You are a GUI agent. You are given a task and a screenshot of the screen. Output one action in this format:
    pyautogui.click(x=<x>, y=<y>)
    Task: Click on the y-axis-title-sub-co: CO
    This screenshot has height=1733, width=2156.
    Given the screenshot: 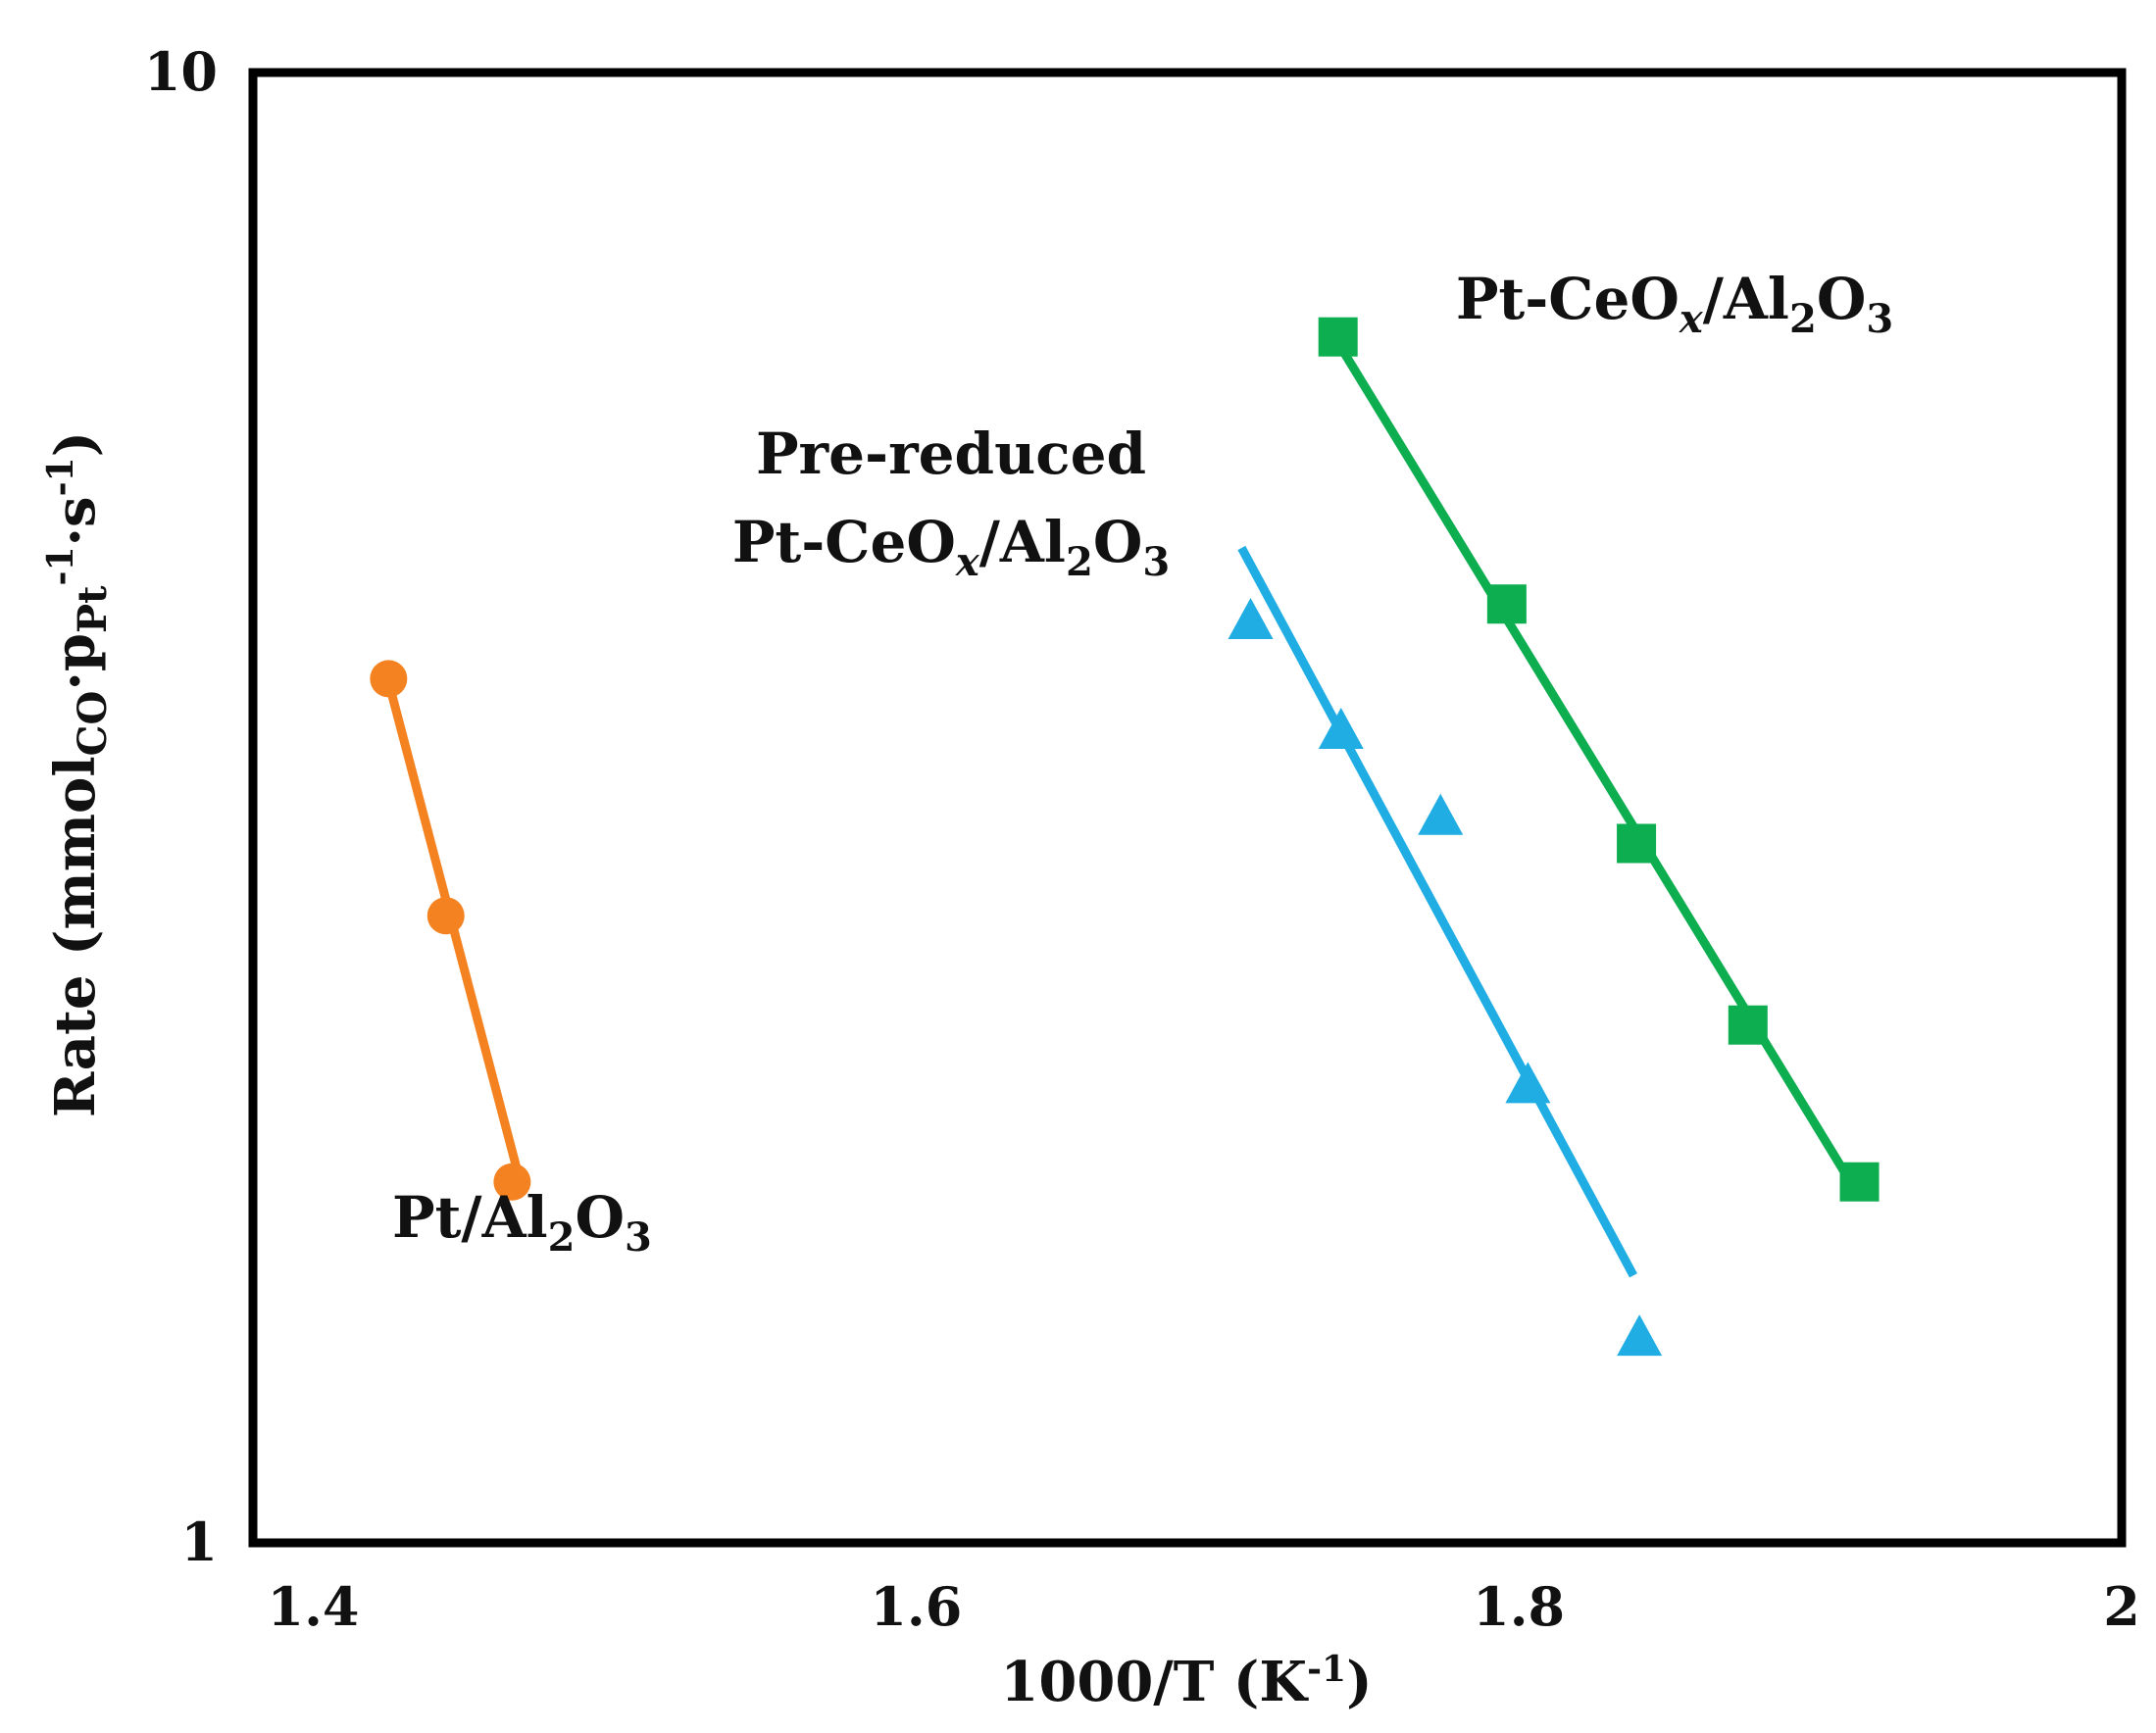 What is the action you would take?
    pyautogui.click(x=93, y=724)
    